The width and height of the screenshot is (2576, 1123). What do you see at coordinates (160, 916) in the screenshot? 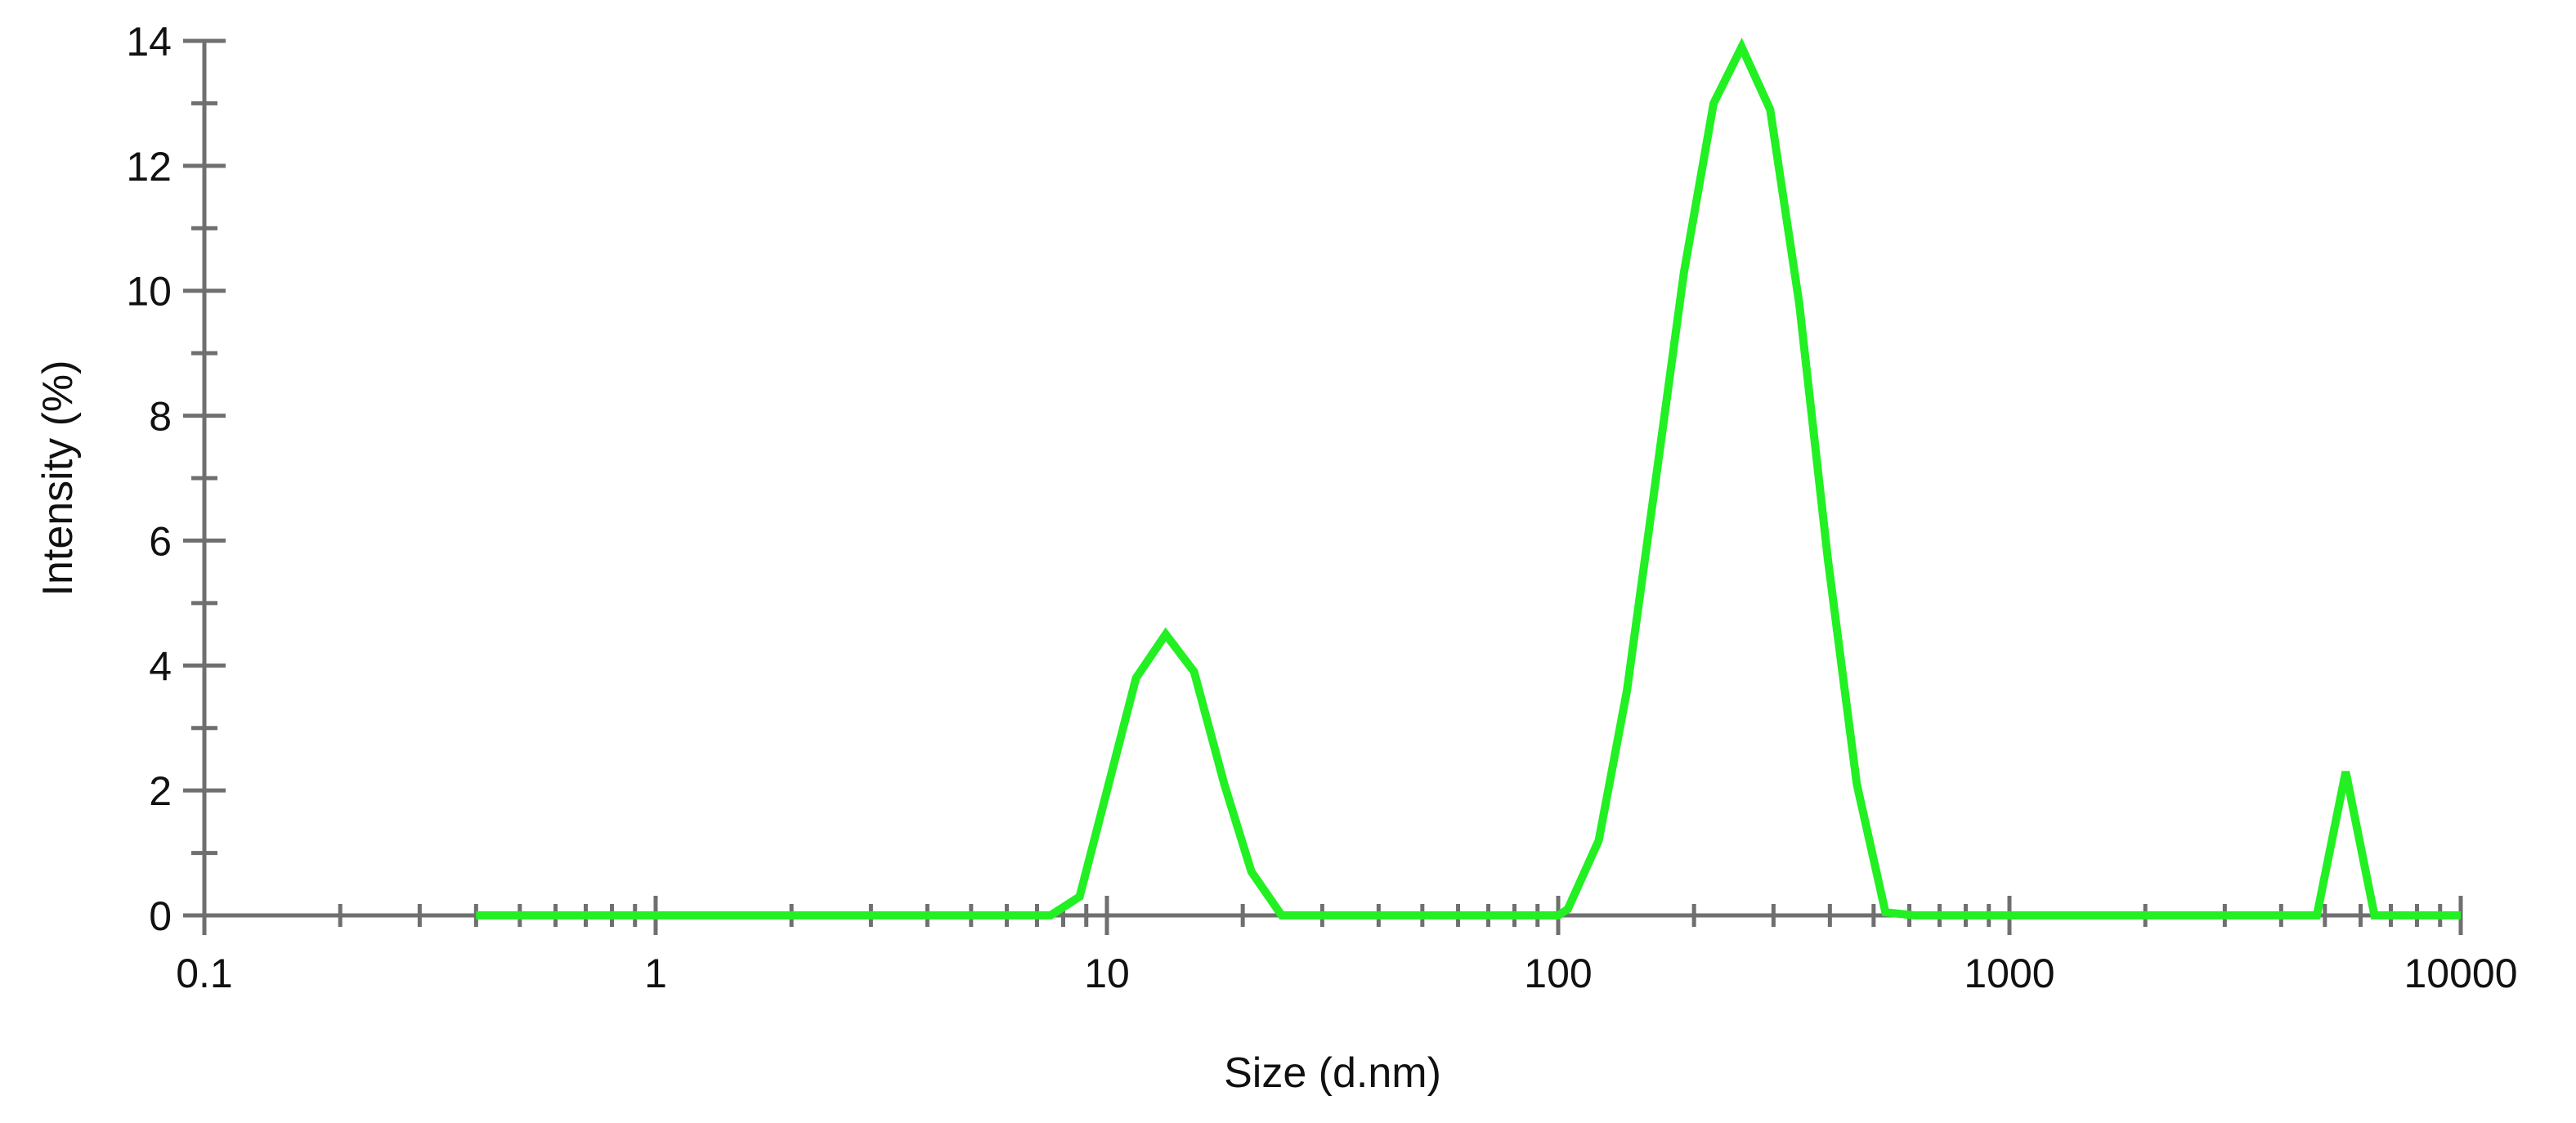
I see `y-tick-label: 0` at bounding box center [160, 916].